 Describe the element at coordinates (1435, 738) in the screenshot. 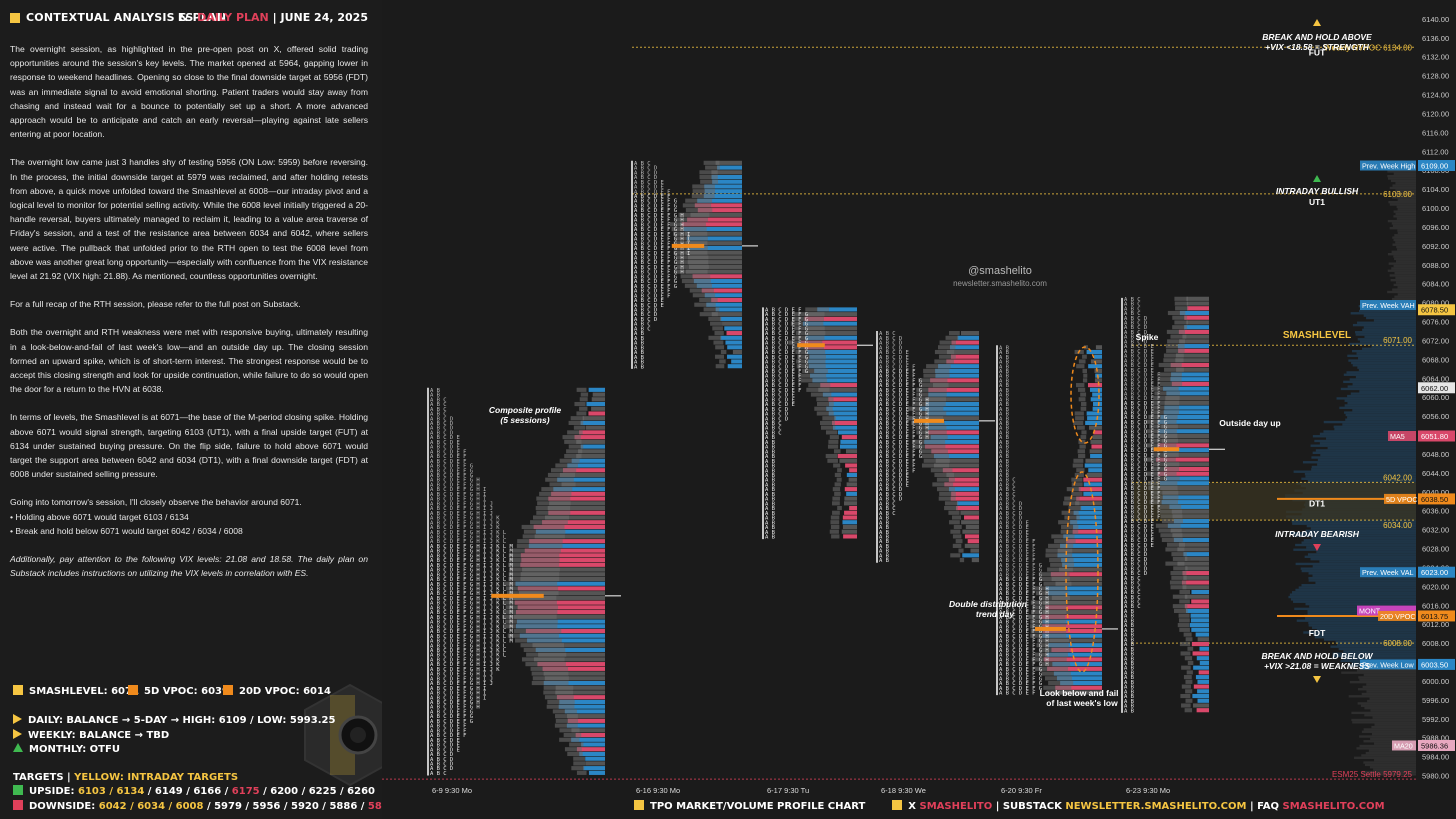

I see `y-tick-label: 5988.00` at that location.